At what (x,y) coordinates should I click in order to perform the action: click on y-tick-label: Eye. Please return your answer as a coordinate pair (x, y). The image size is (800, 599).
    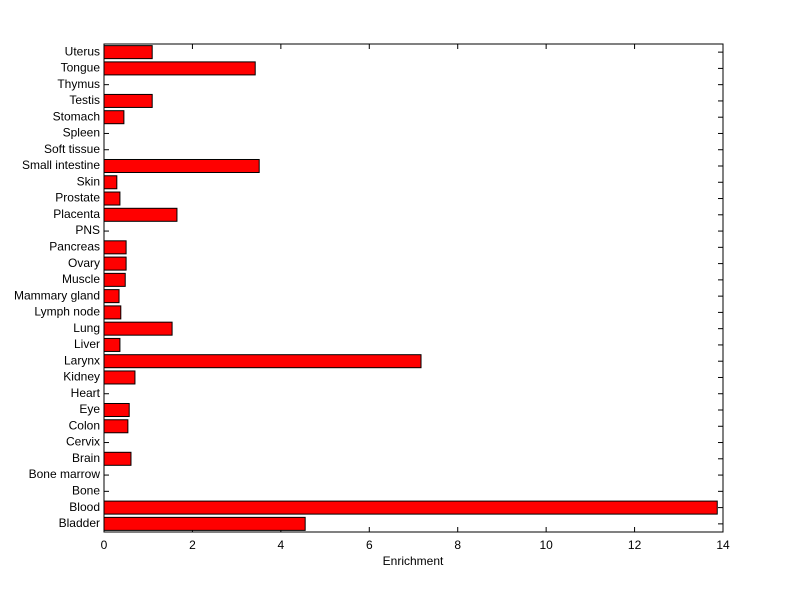
    Looking at the image, I should click on (89, 409).